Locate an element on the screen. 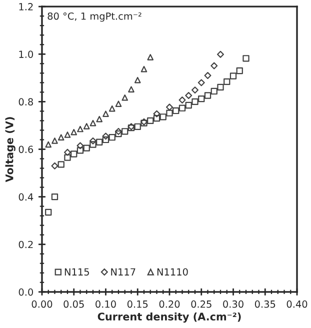 Image resolution: width=311 pixels, height=328 pixels. y-tick-label: 0.4 is located at coordinates (26, 197).